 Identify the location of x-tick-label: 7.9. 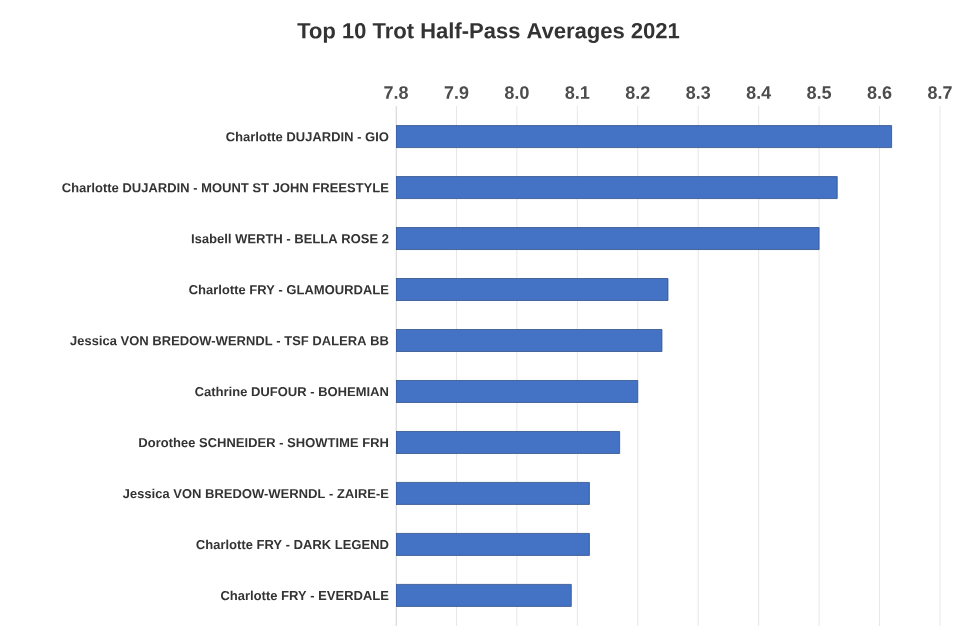
(456, 92).